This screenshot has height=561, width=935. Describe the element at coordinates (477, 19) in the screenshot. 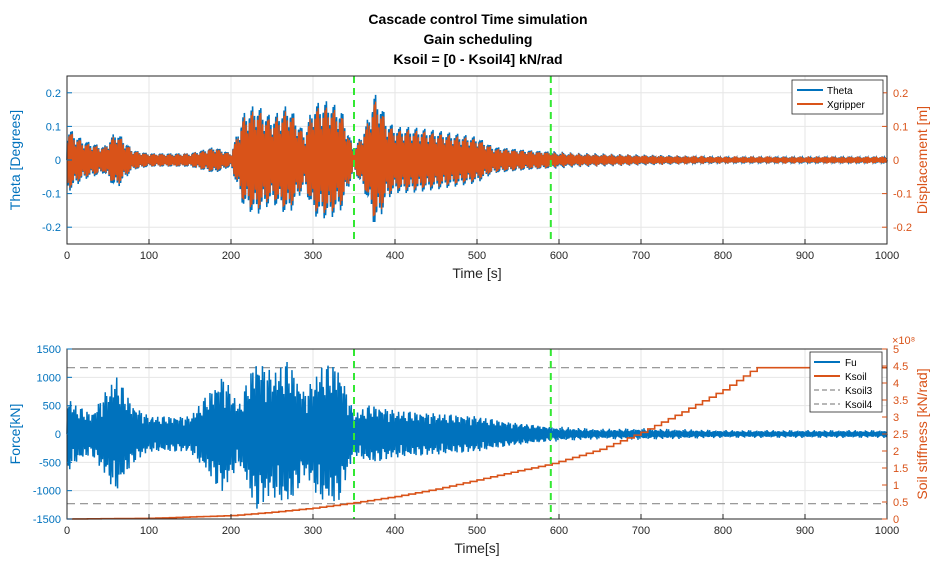

I see `chart-title-line-1: Cascade control Time simulation` at that location.